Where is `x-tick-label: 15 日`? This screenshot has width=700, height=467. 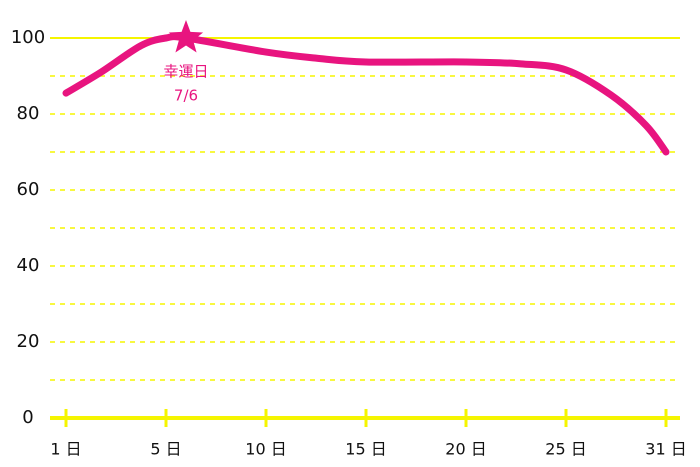 x-tick-label: 15 日 is located at coordinates (365, 449).